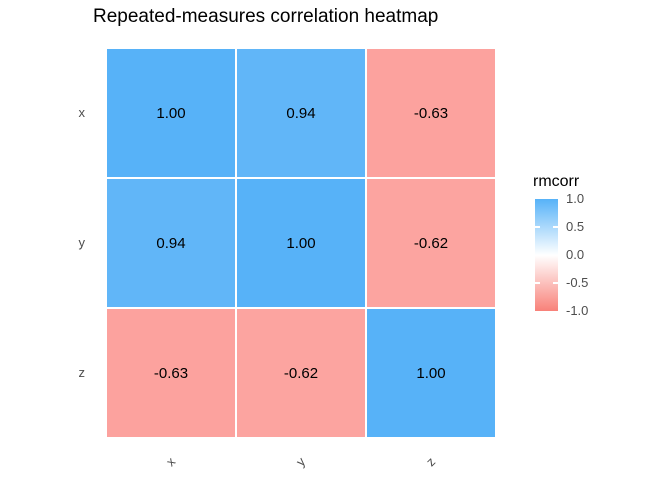 This screenshot has height=480, width=672. Describe the element at coordinates (171, 462) in the screenshot. I see `x-axis-label: x` at that location.